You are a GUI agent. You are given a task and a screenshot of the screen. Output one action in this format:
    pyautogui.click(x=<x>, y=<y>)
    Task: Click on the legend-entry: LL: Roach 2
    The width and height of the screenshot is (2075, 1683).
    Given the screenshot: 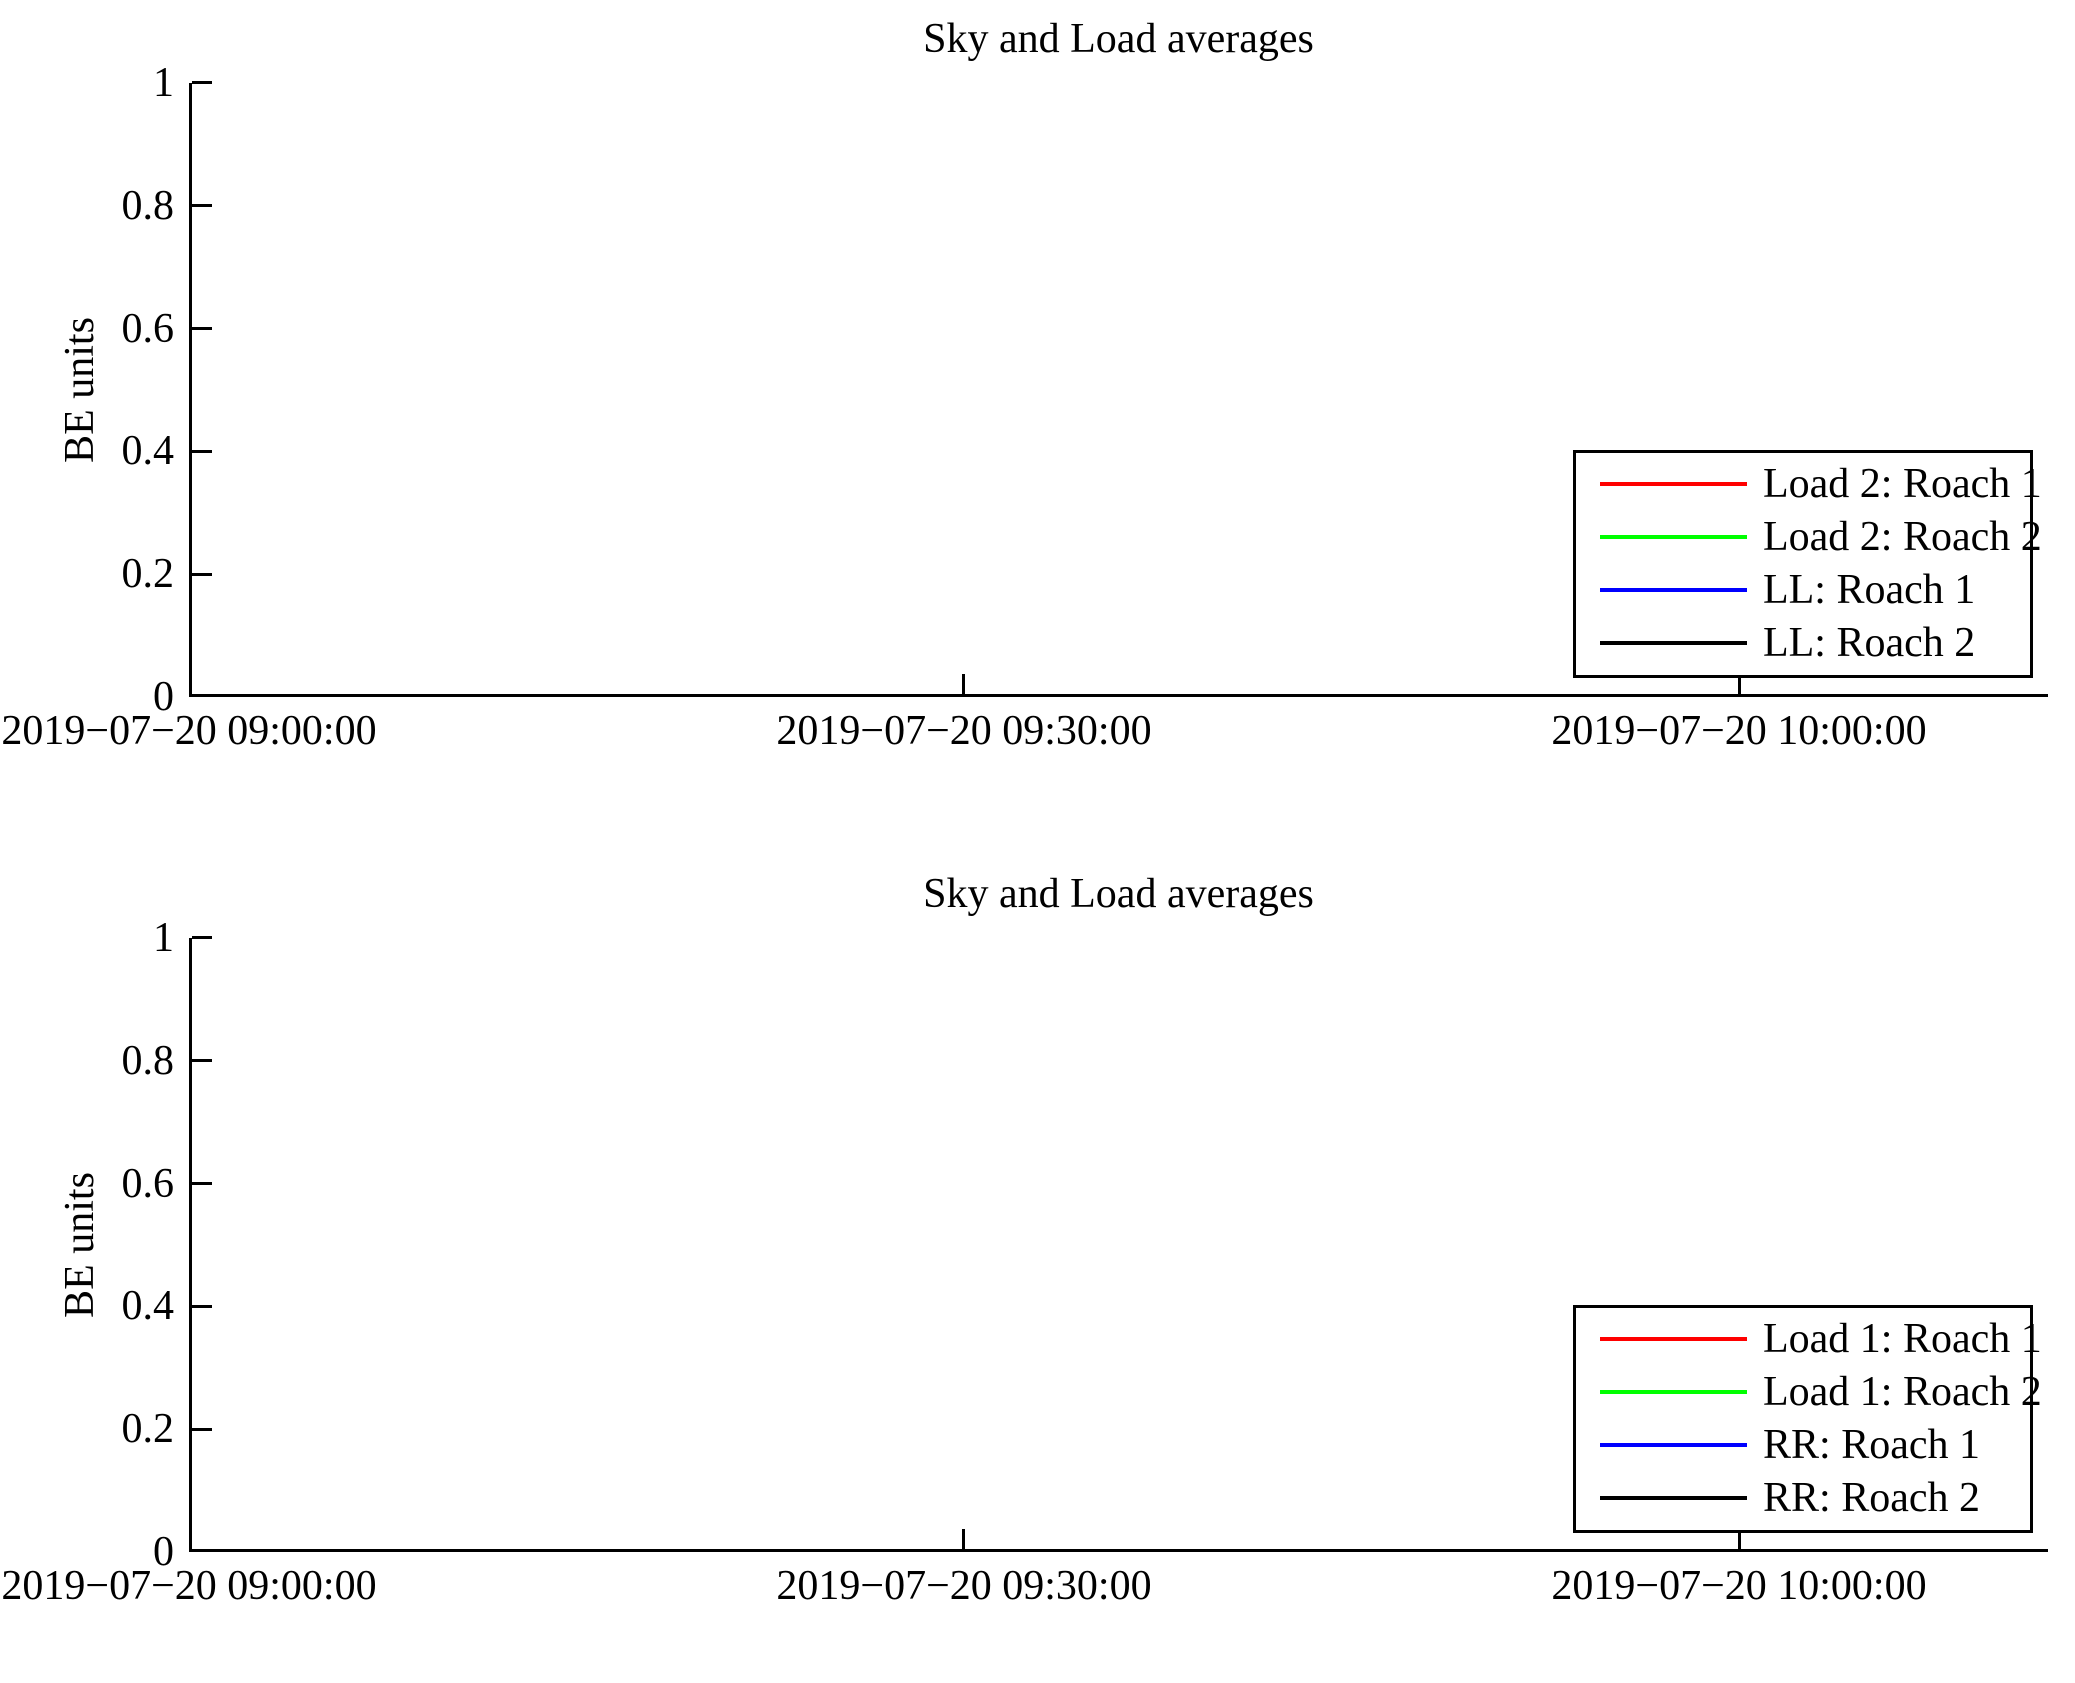 What is the action you would take?
    pyautogui.click(x=1787, y=642)
    